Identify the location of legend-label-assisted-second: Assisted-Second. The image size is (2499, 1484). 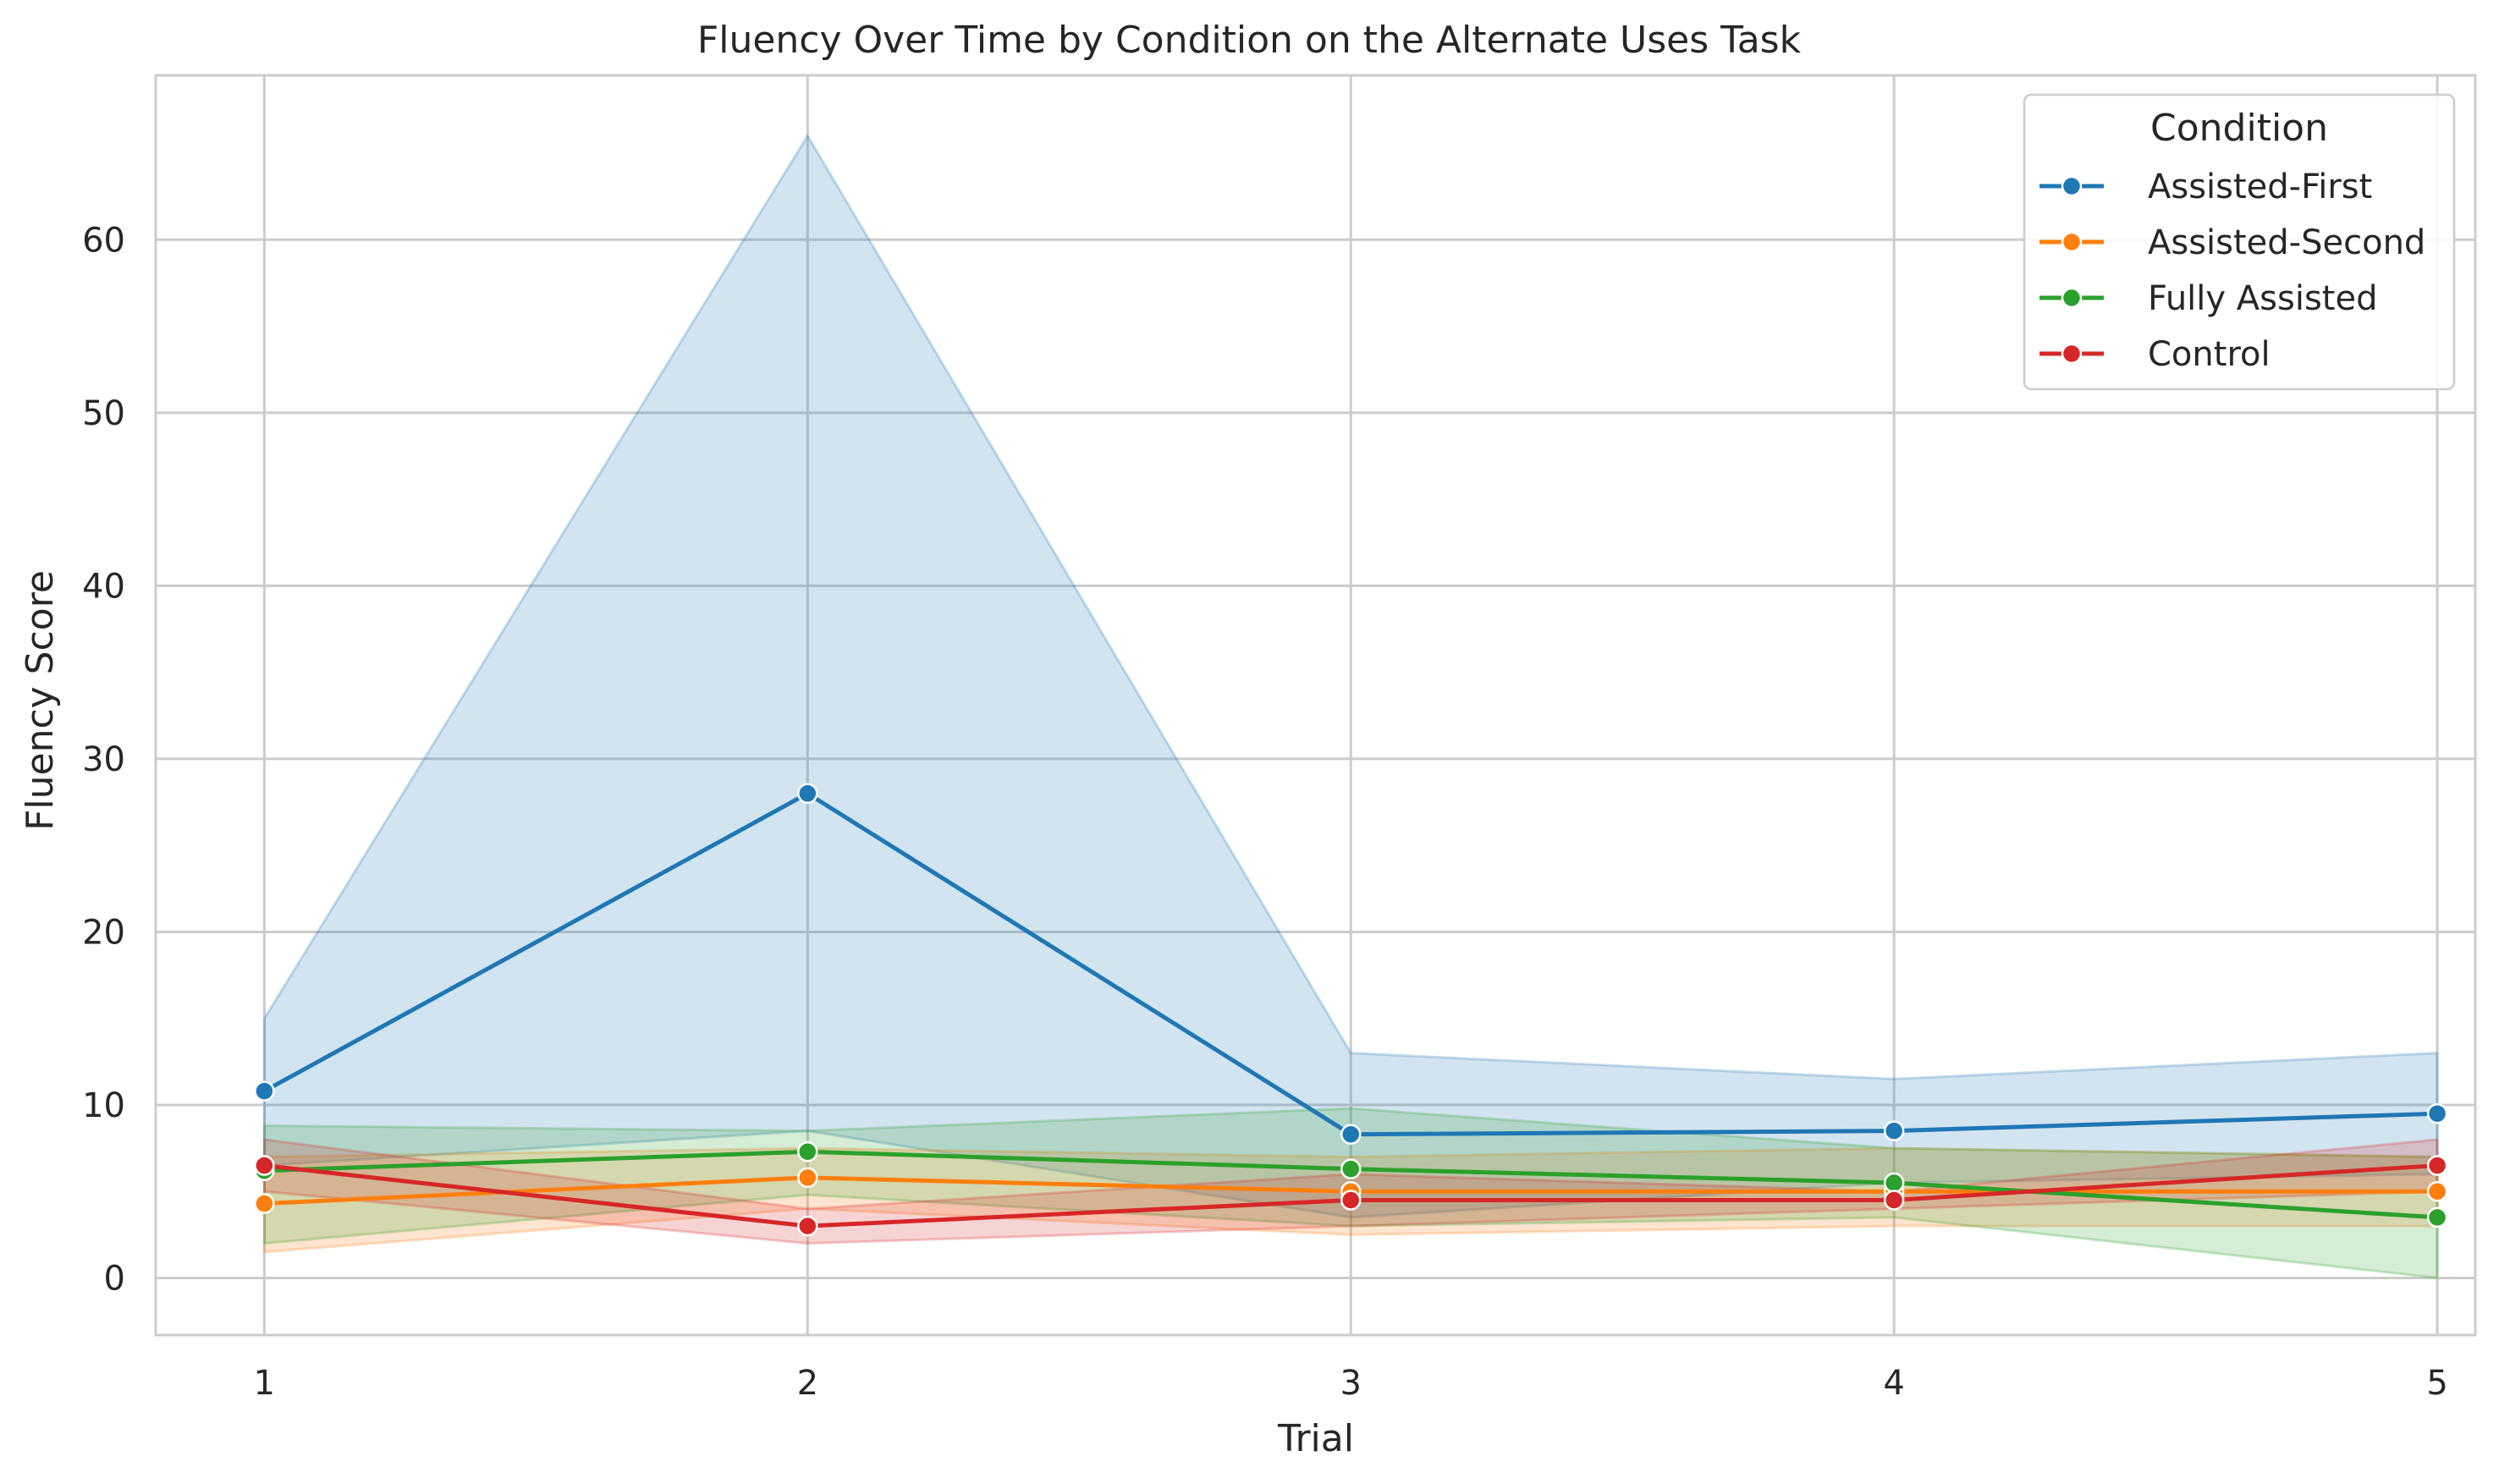
(2287, 242).